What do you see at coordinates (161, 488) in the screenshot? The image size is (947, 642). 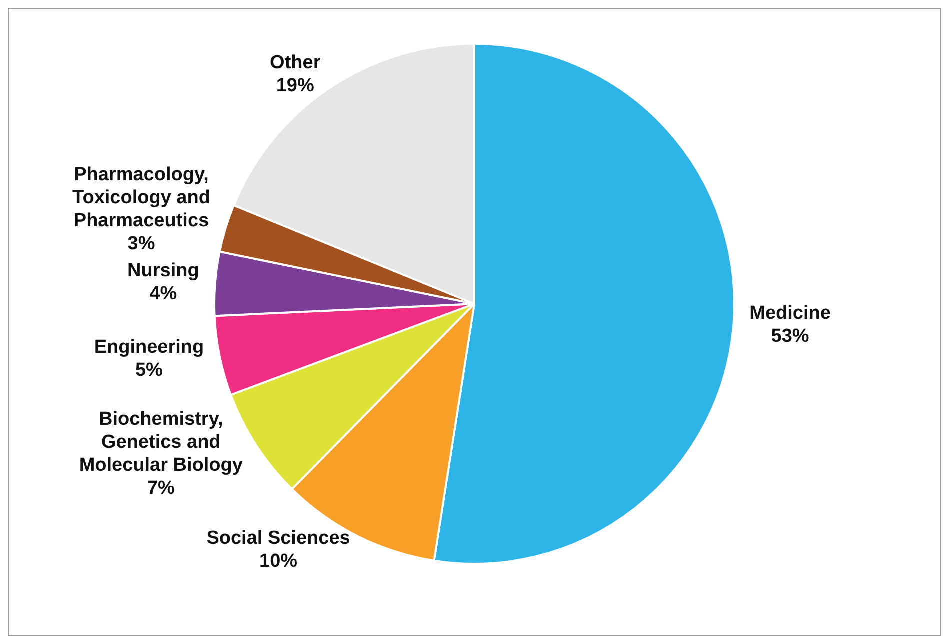 I see `data-label: 7%` at bounding box center [161, 488].